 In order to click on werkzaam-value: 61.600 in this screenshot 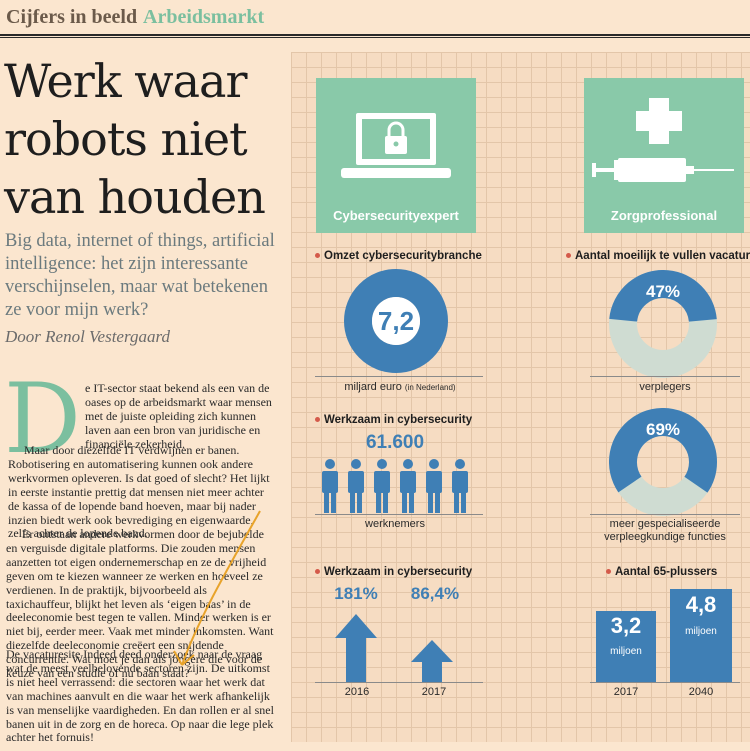, I will do `click(395, 442)`.